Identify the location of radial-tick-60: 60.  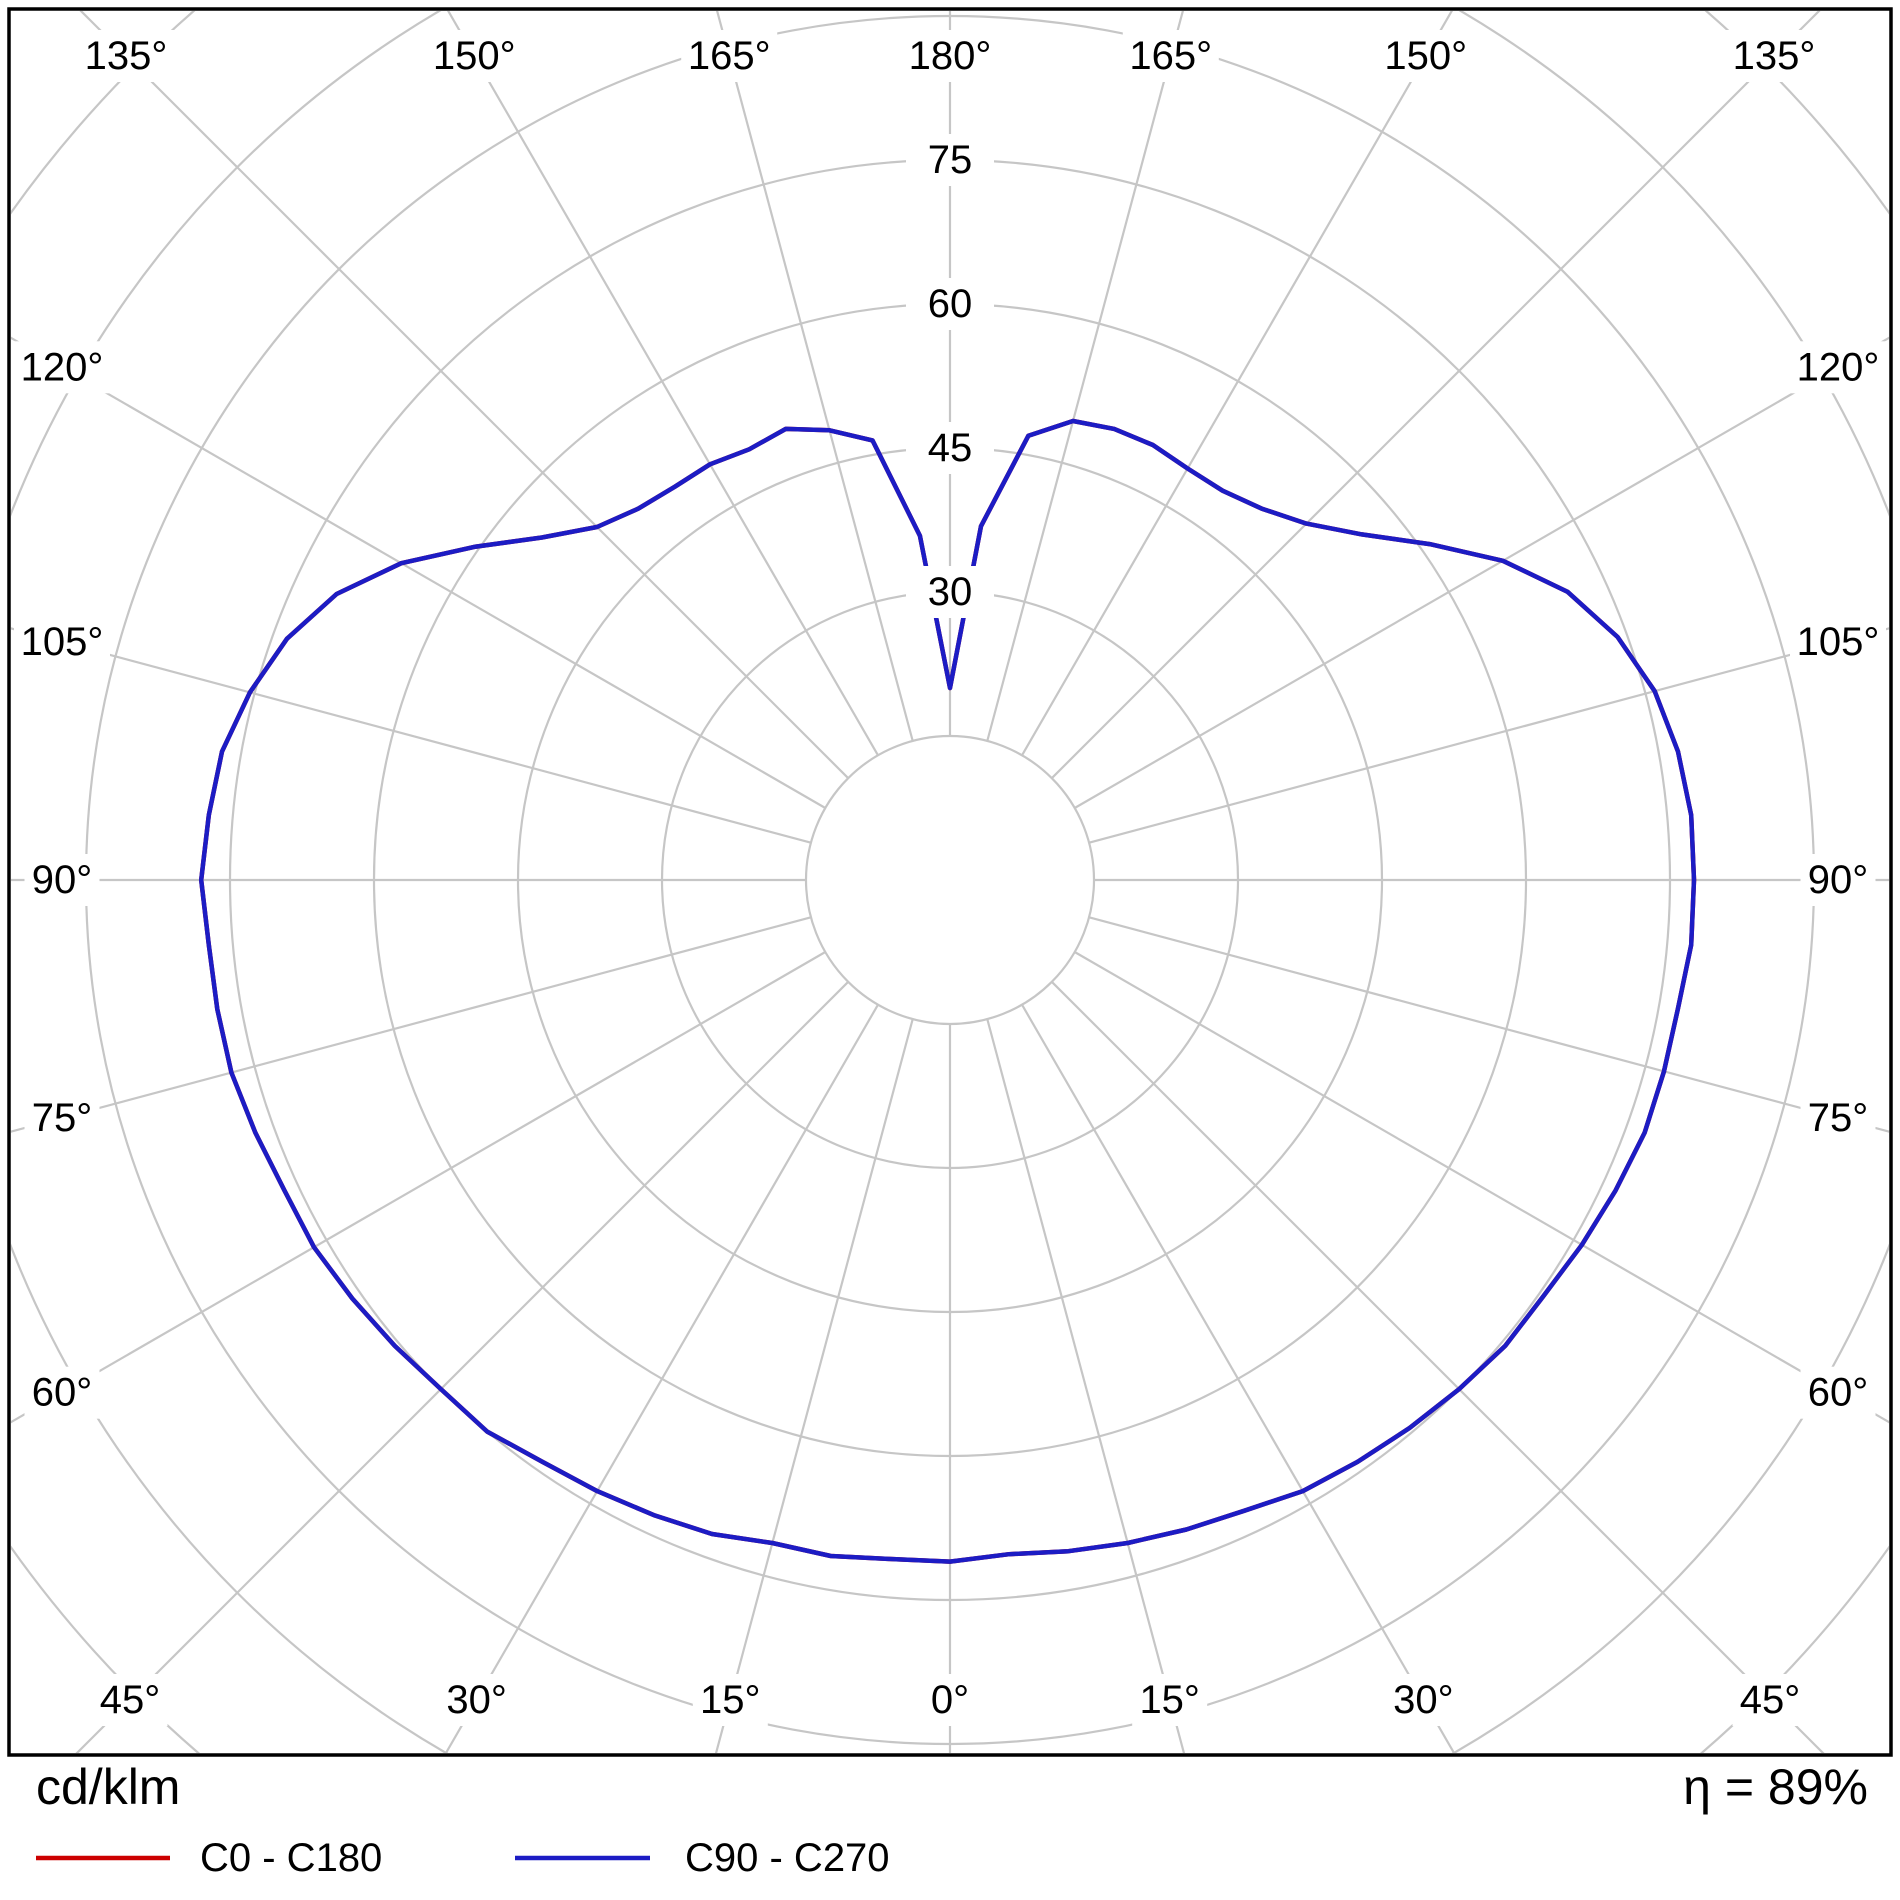
(950, 304).